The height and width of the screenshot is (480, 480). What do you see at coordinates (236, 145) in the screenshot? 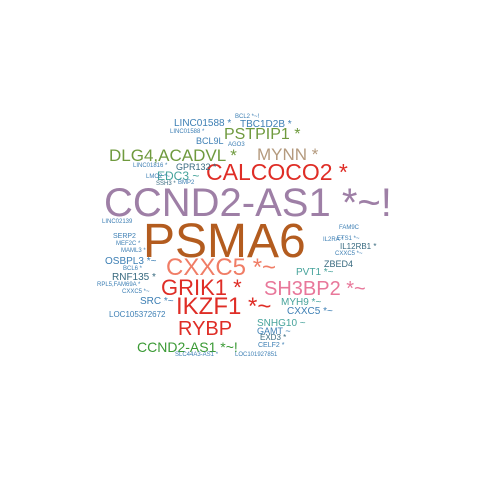
I see `cloud-word: AGO3` at bounding box center [236, 145].